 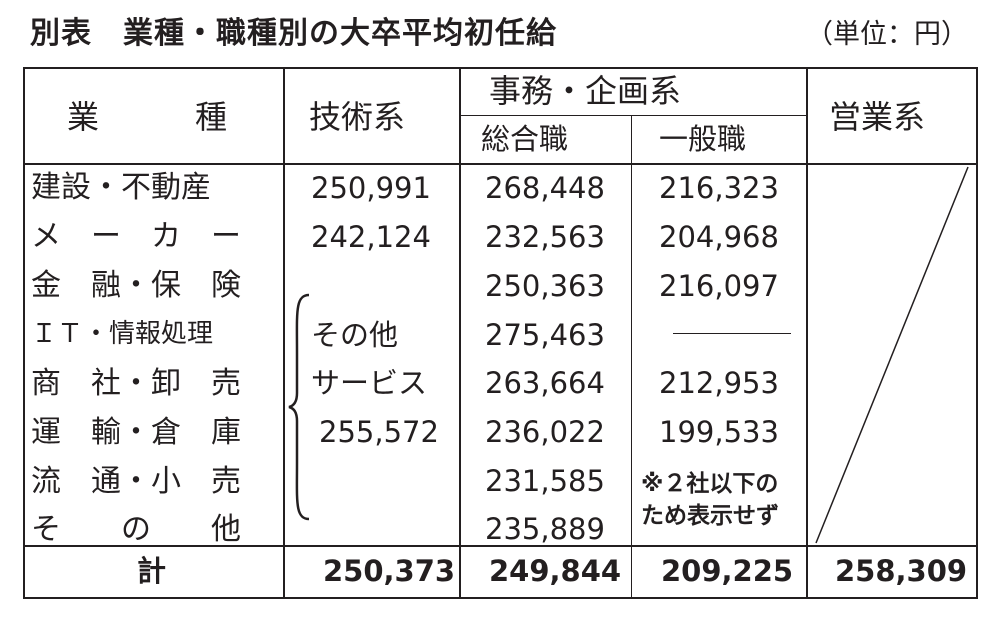 I want to click on border-top, so click(x=500, y=68).